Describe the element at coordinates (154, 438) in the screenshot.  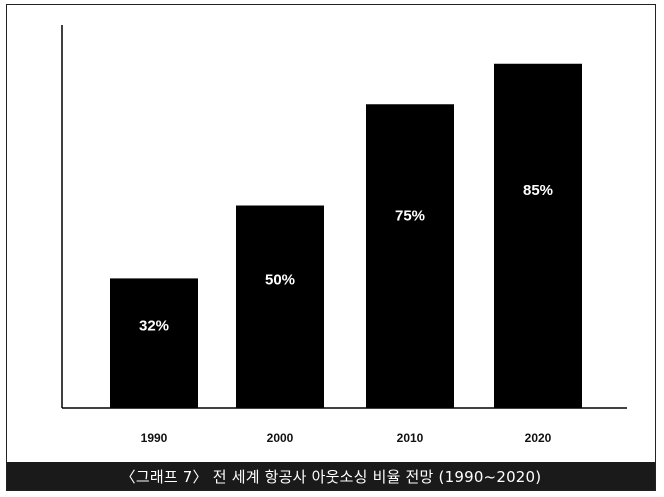
I see `x-tick-label-1990: 1990` at that location.